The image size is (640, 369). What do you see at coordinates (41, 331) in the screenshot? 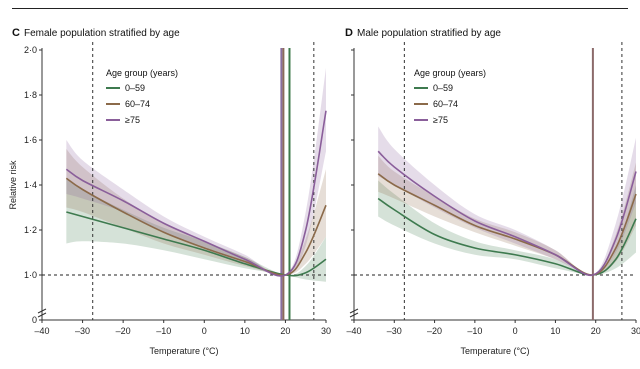
I see `x-tick-label-c: –40` at bounding box center [41, 331].